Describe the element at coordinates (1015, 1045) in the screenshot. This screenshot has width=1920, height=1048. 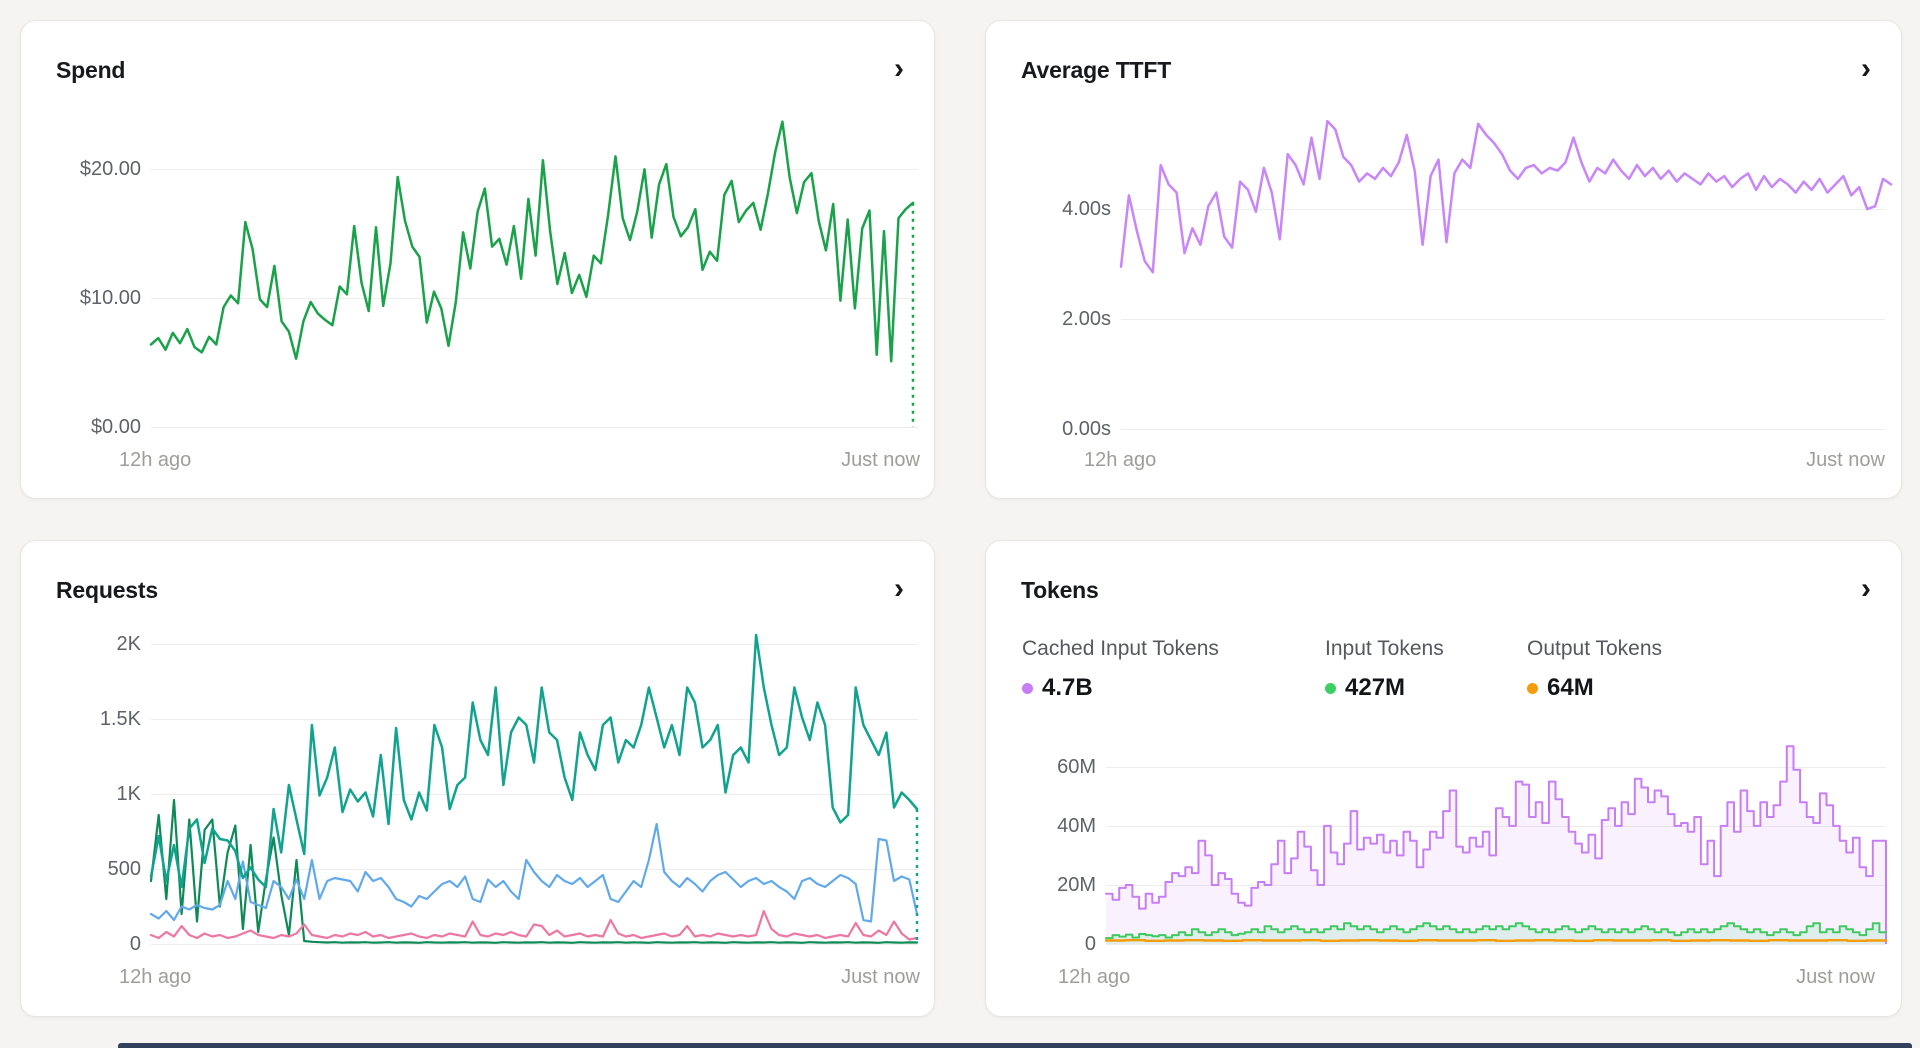
I see `below-fold-element-edge` at that location.